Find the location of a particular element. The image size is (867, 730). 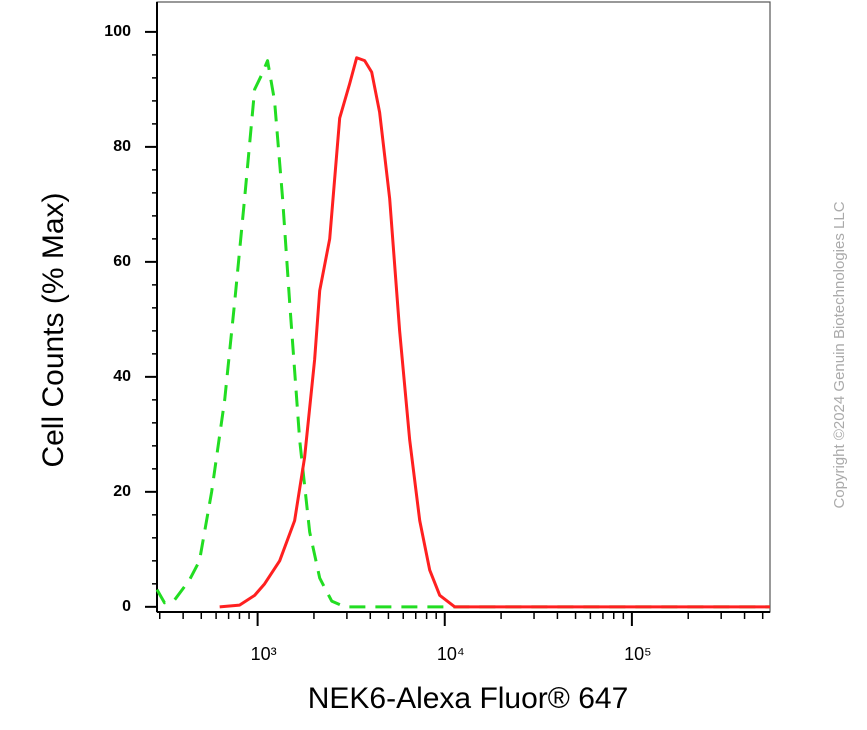

y-tick-label: 80 is located at coordinates (122, 146).